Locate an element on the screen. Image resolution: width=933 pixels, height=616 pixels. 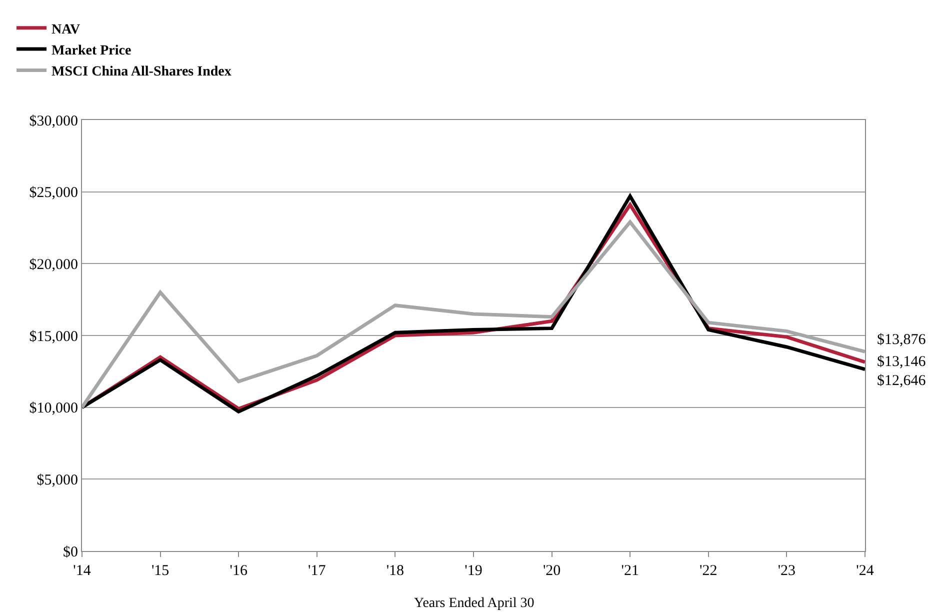
y-tick-label: $30,000 is located at coordinates (53, 121).